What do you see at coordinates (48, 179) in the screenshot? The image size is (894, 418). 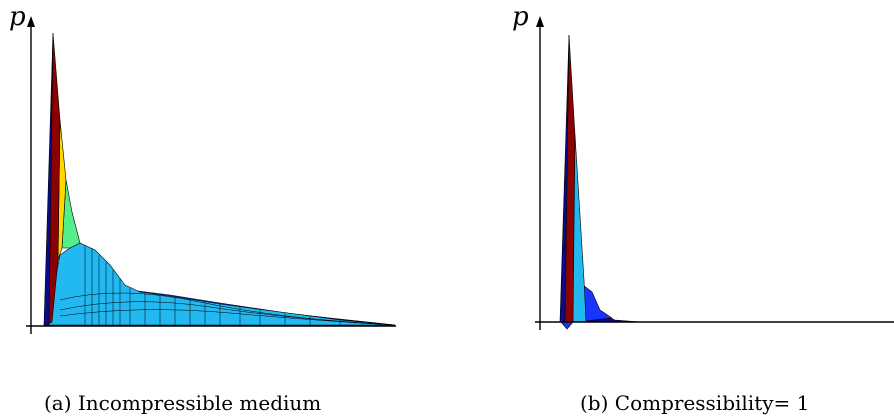 I see `panel-a-surface-front-edge` at bounding box center [48, 179].